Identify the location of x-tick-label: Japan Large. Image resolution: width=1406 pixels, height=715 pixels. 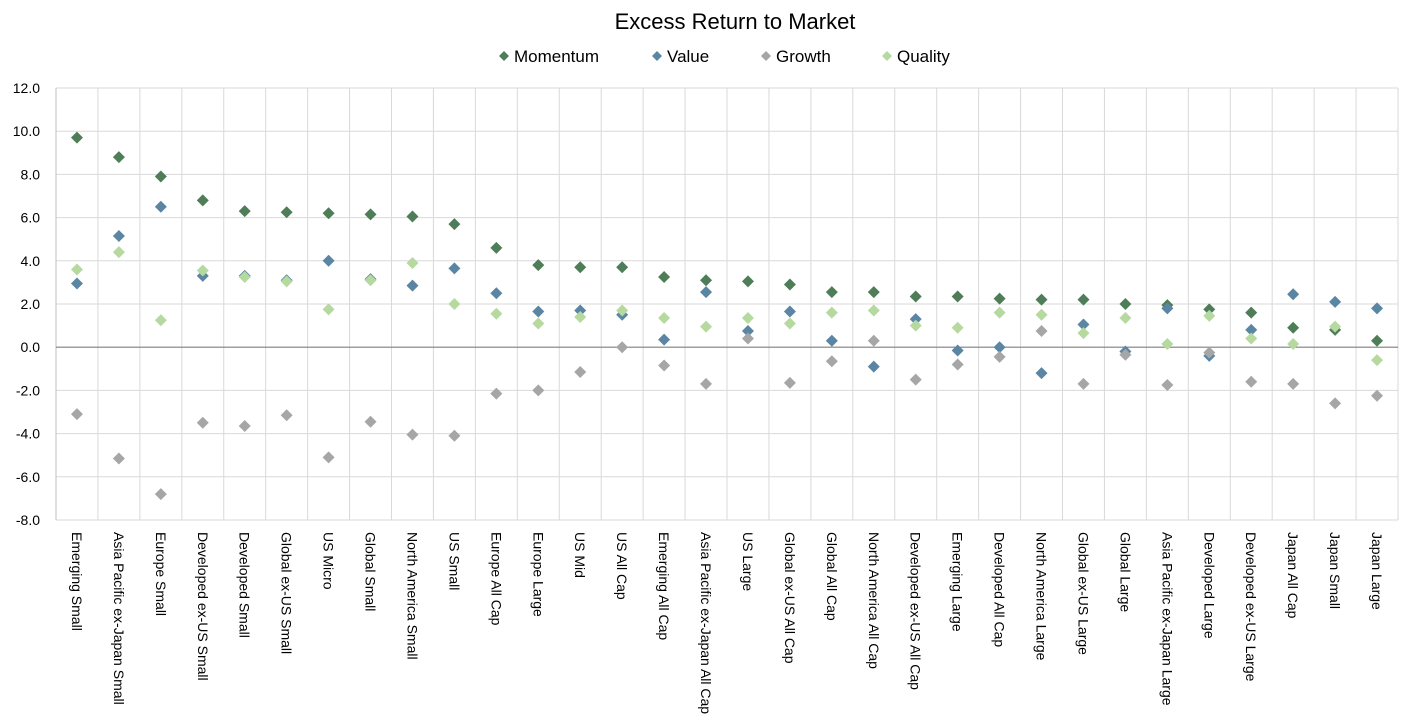
(1377, 571).